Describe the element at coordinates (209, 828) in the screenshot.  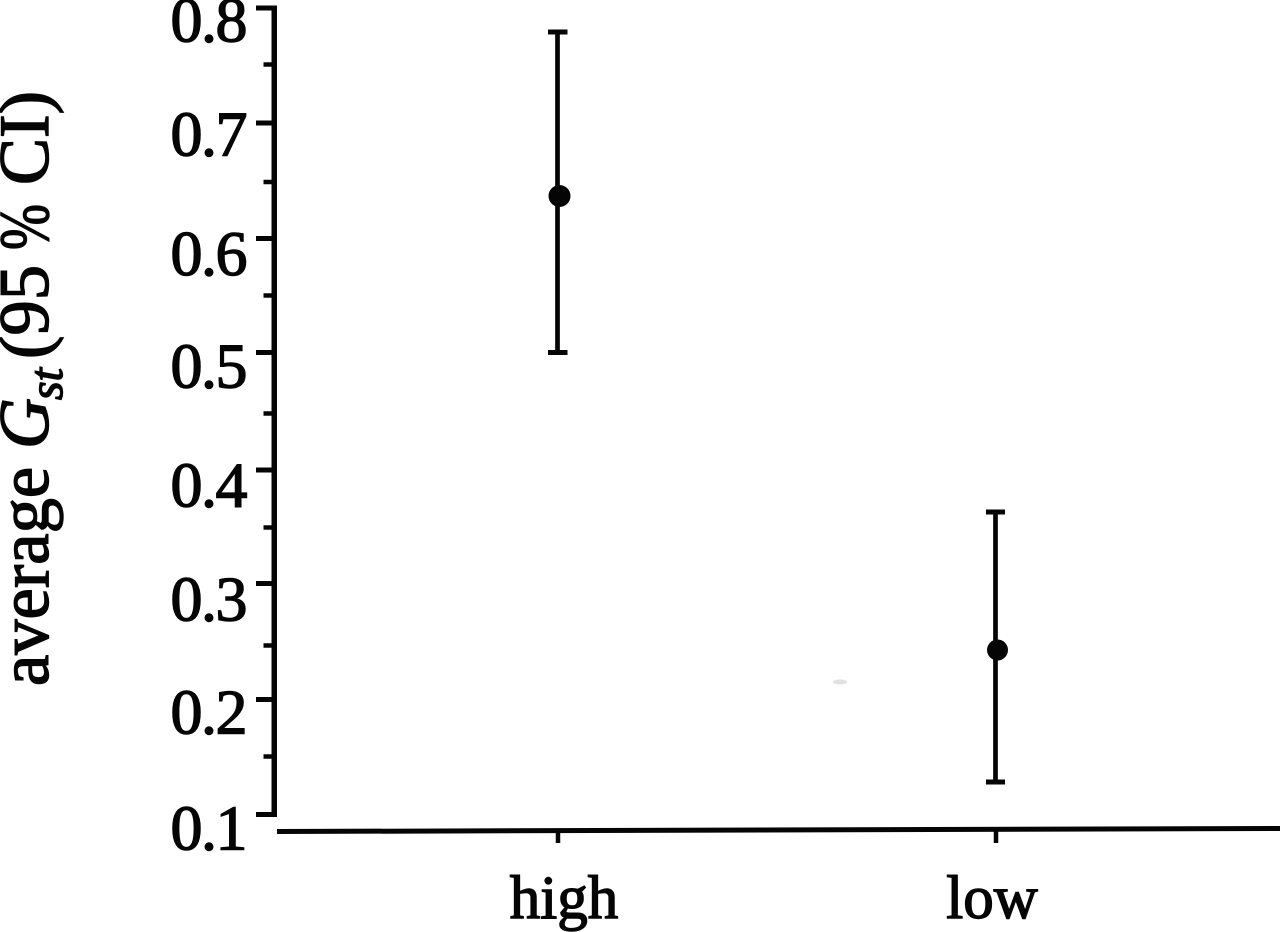
I see `svg-text: 0.1` at that location.